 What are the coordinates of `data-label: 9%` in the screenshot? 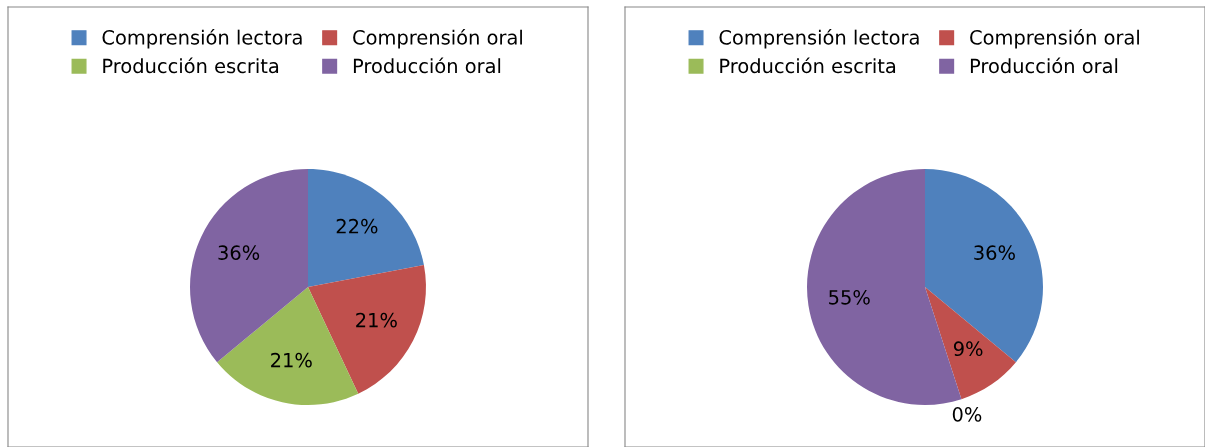 It's located at (968, 349).